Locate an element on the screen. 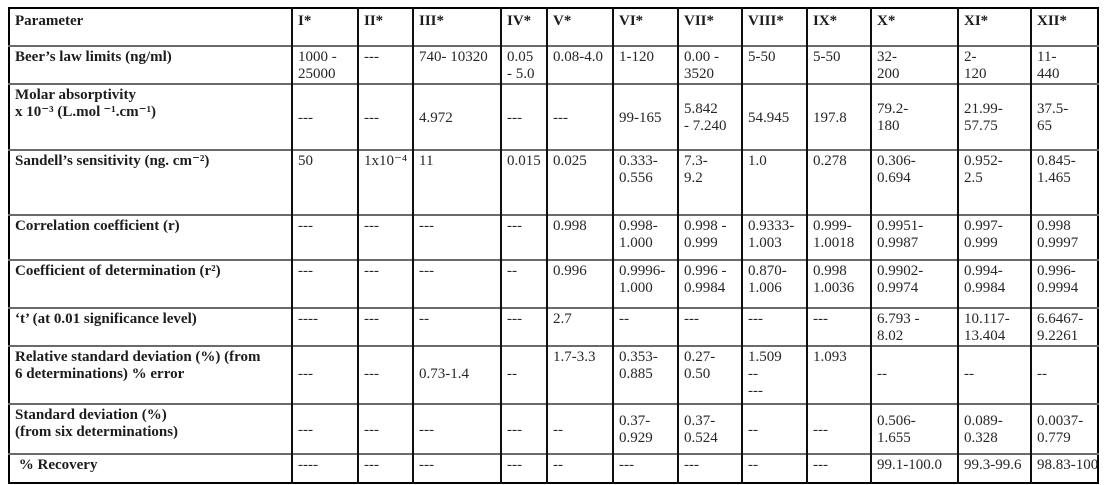  cell: 0.278 is located at coordinates (838, 182).